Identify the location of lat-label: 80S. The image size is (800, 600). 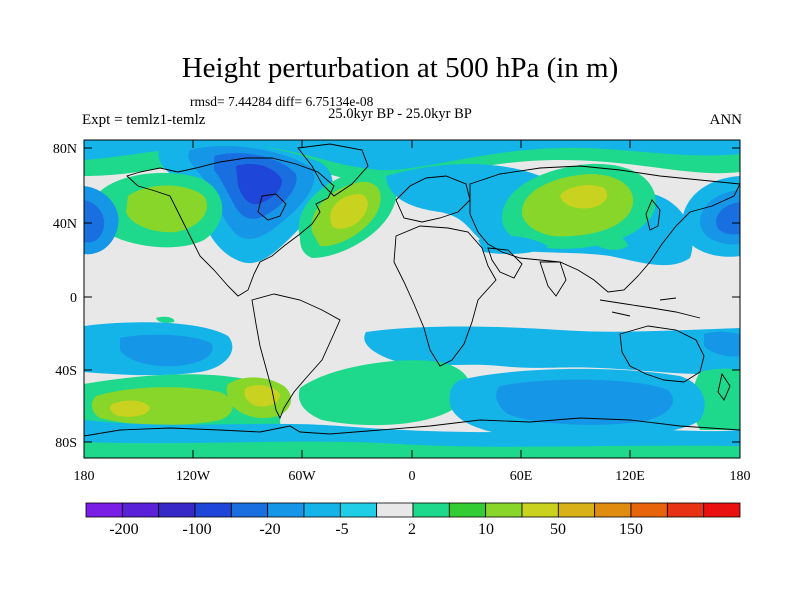
(66, 443).